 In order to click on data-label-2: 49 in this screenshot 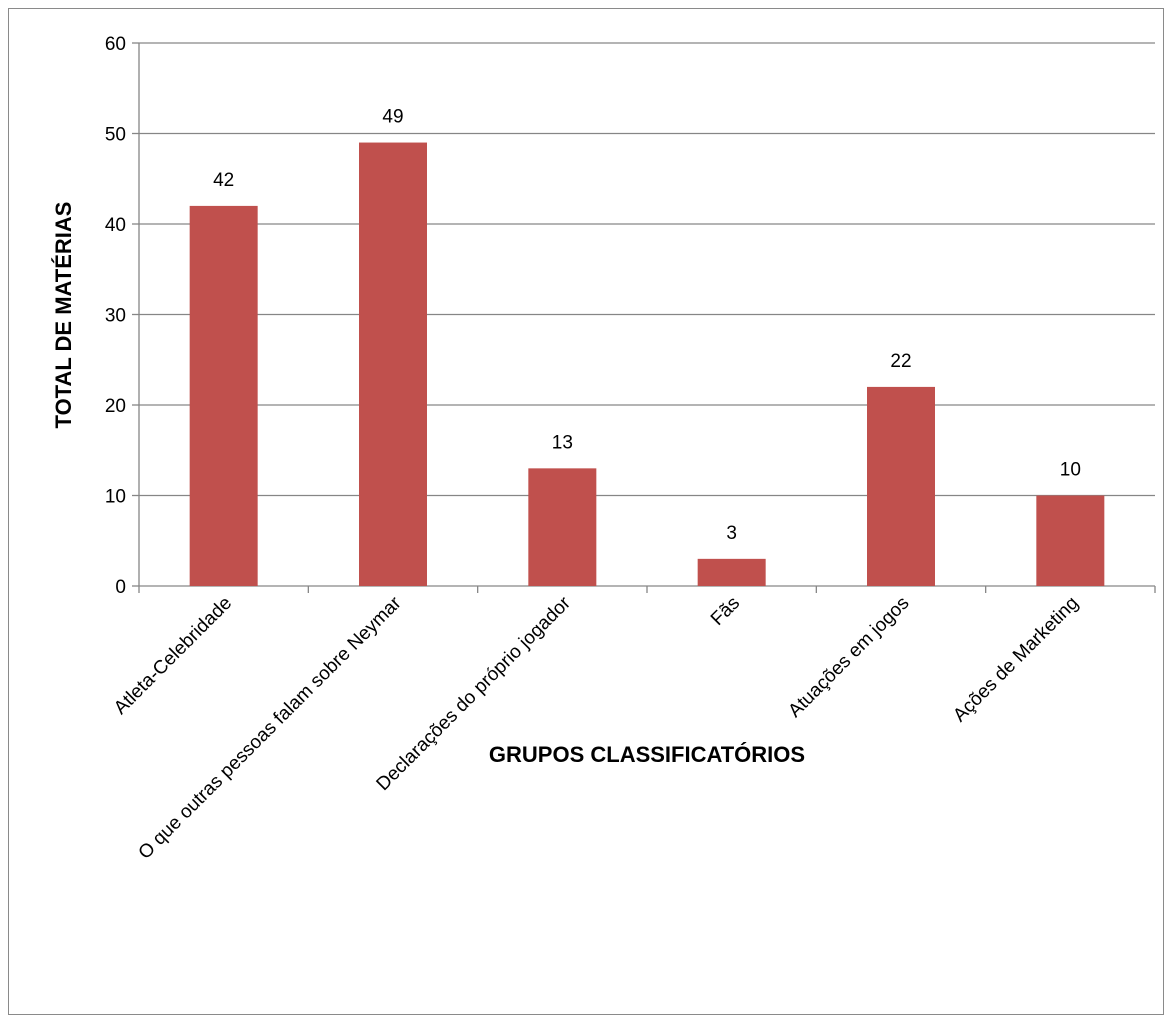, I will do `click(392, 117)`.